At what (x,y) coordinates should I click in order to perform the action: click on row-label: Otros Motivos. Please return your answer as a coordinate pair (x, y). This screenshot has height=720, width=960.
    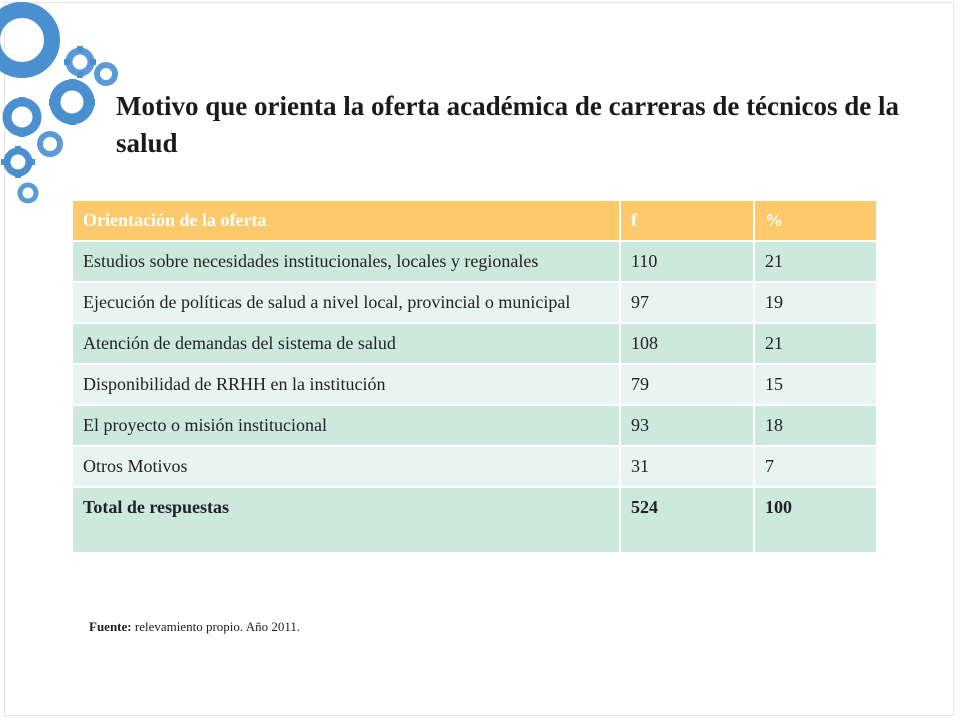
    Looking at the image, I should click on (346, 466).